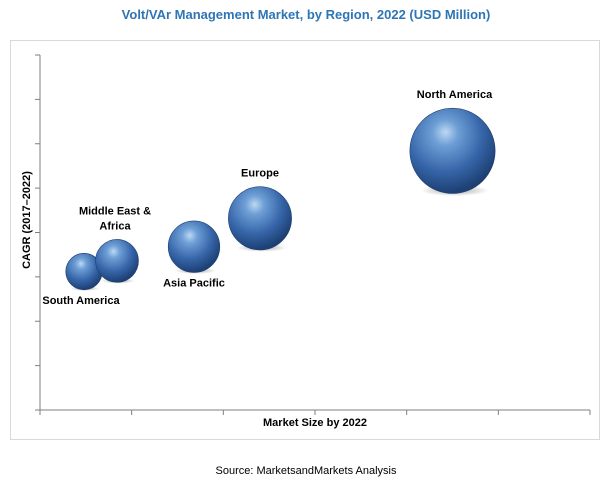 The image size is (612, 486). What do you see at coordinates (315, 423) in the screenshot?
I see `x-axis-label: Market Size by 2022` at bounding box center [315, 423].